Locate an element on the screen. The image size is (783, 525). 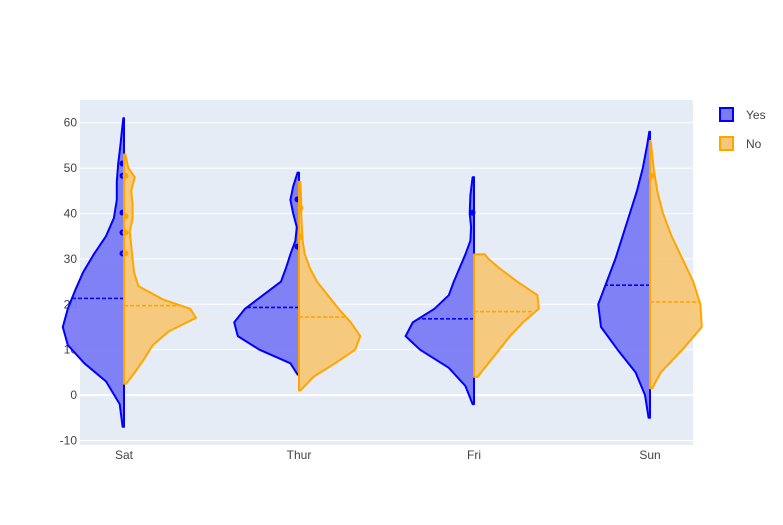
x-tick-label: Sun is located at coordinates (649, 455).